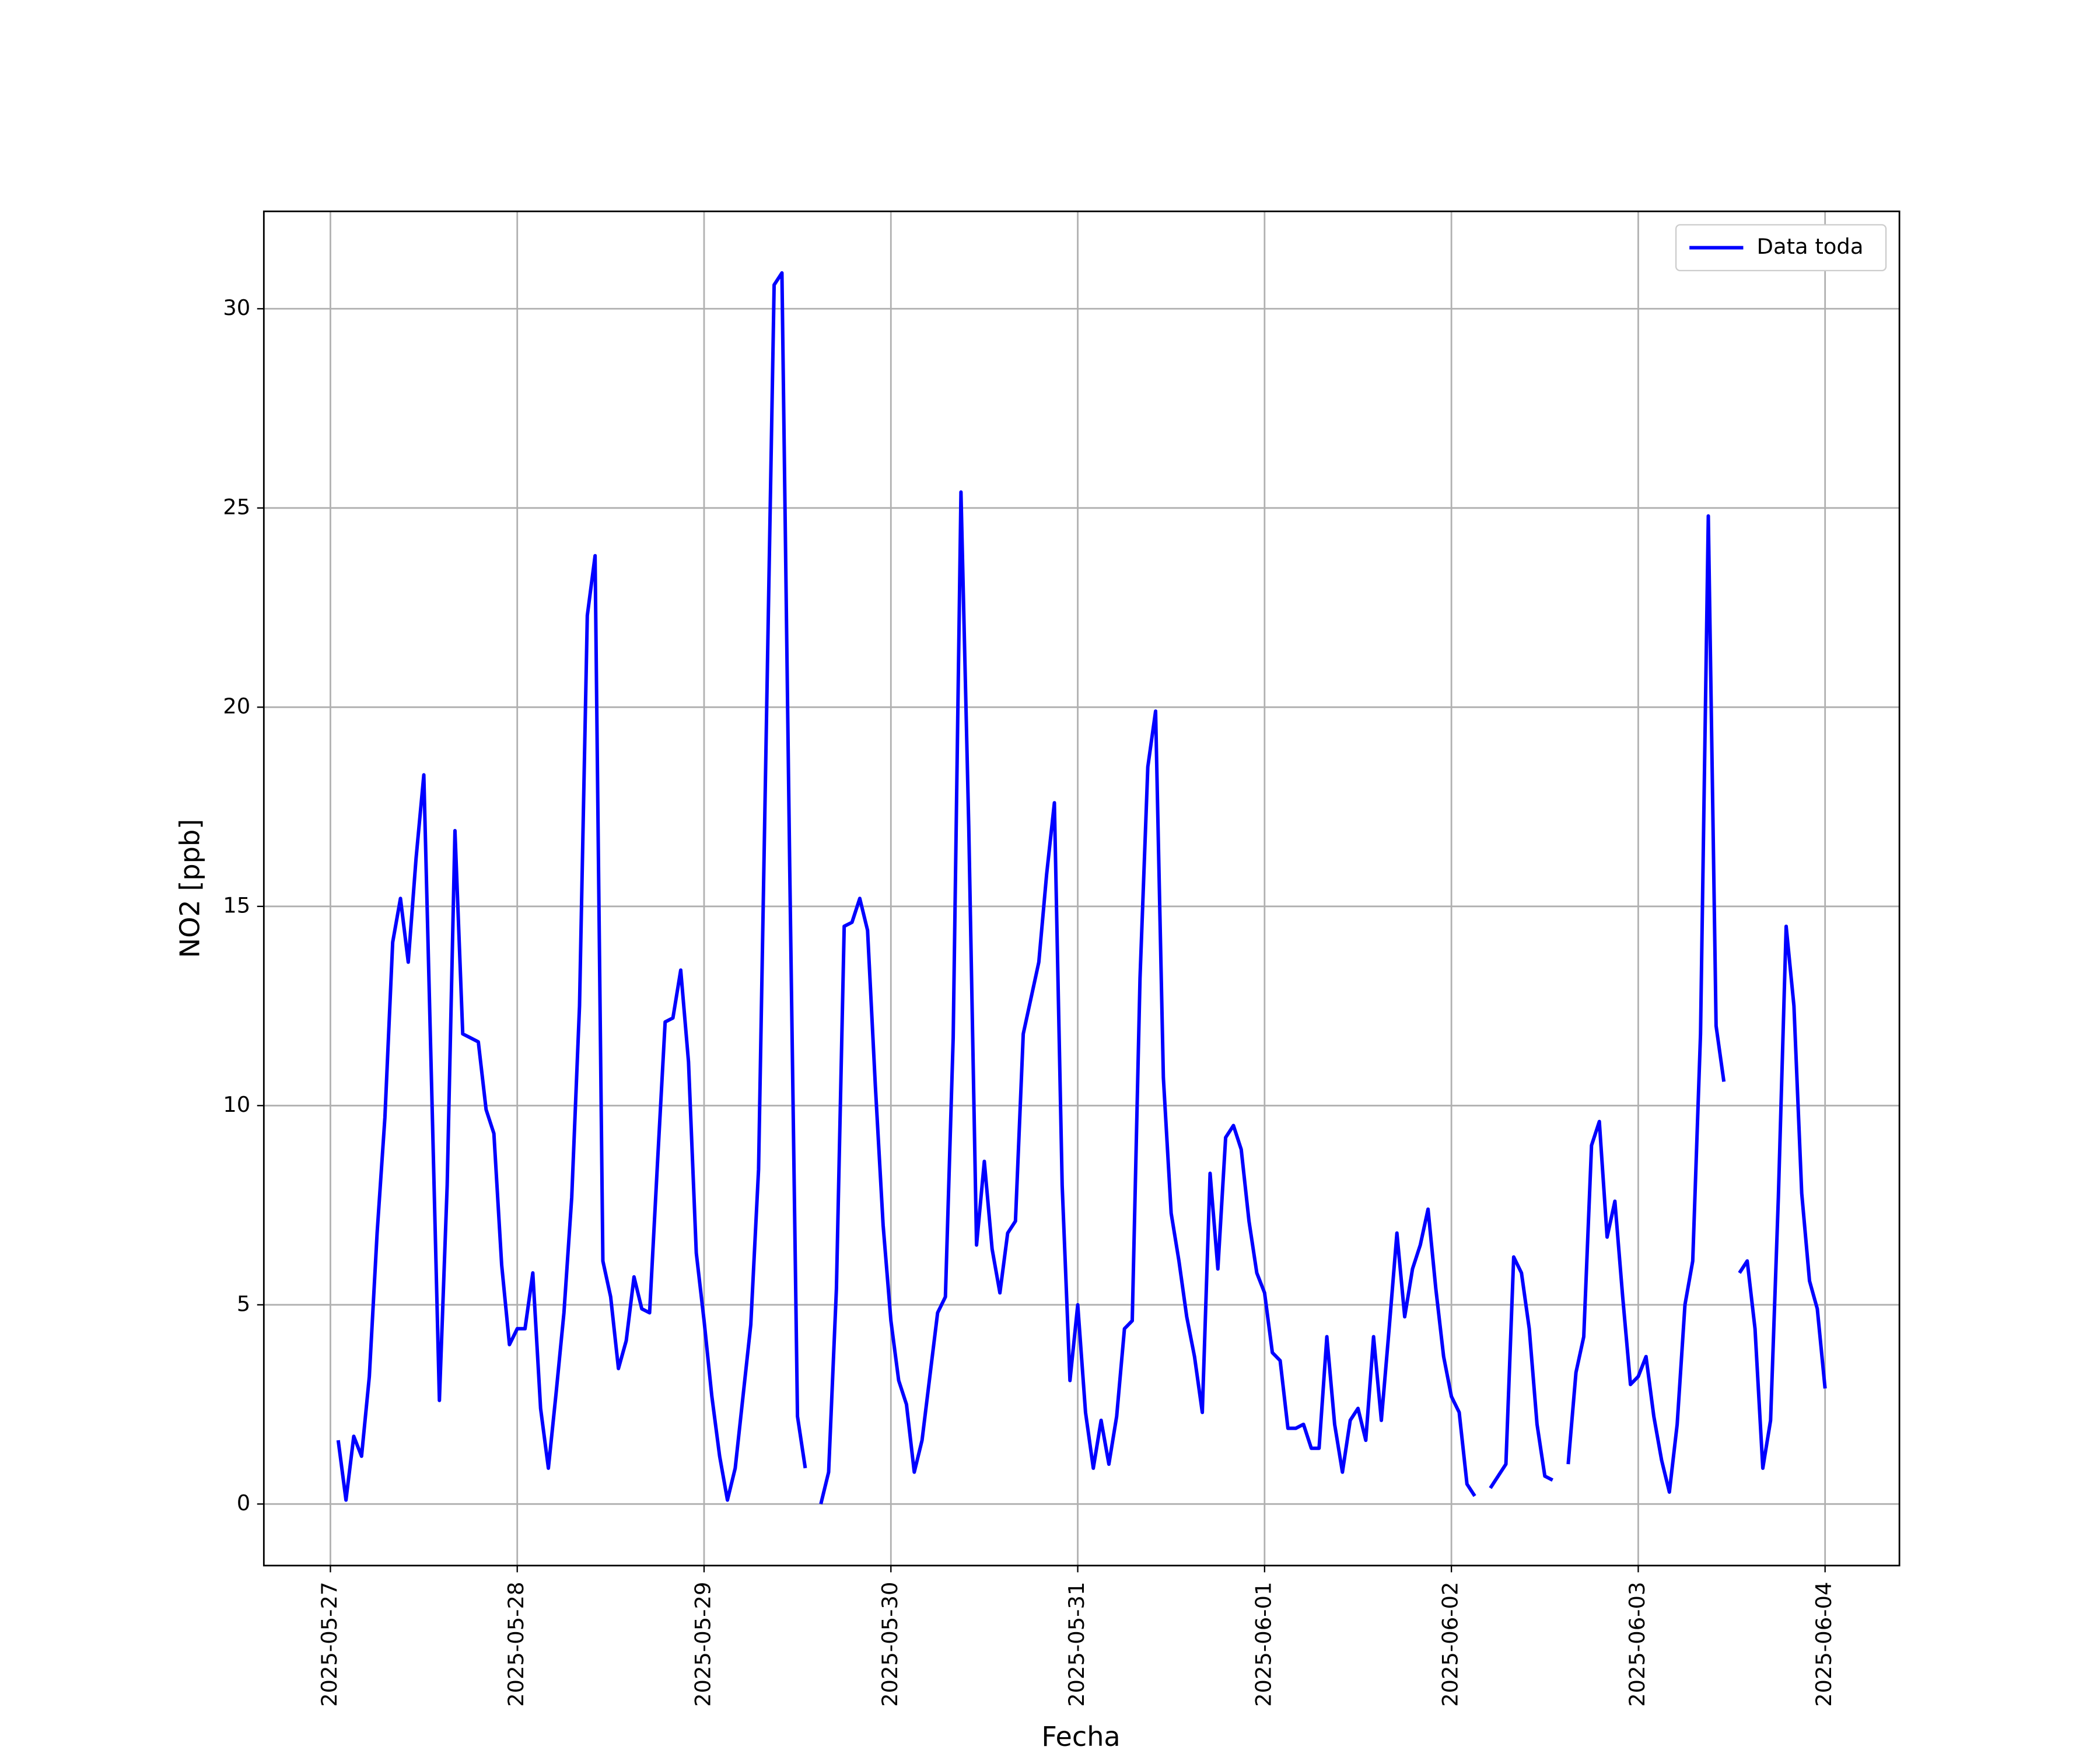  Describe the element at coordinates (1450, 1644) in the screenshot. I see `x-tick-label: 2025-06-02` at that location.